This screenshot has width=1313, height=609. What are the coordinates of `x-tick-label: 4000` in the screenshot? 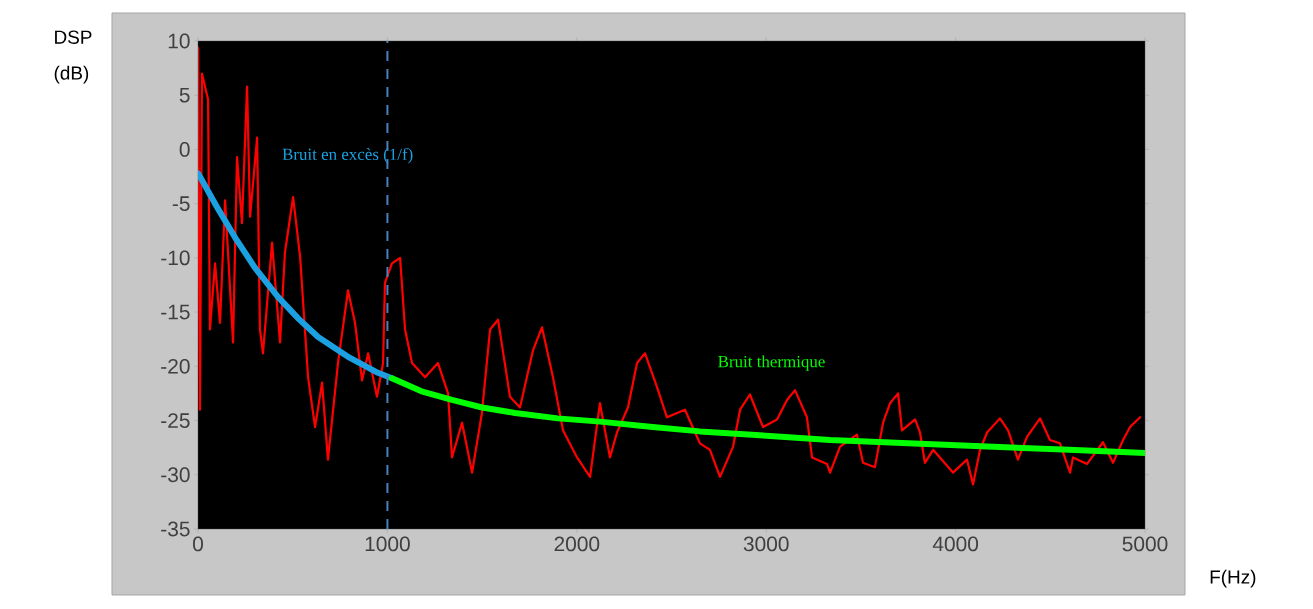 It's located at (955, 544).